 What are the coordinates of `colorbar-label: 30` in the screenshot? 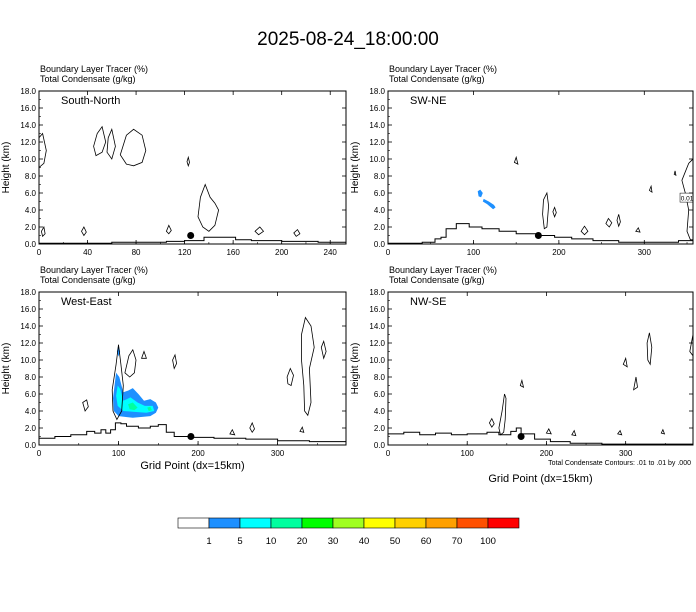 It's located at (333, 541).